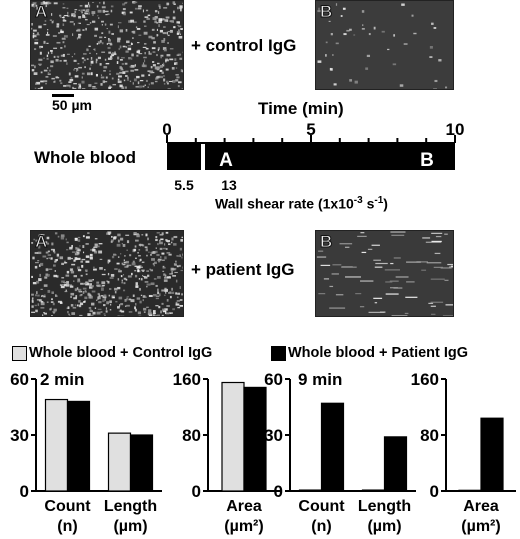  I want to click on shear-axis-unit-exp: -1, so click(379, 200).